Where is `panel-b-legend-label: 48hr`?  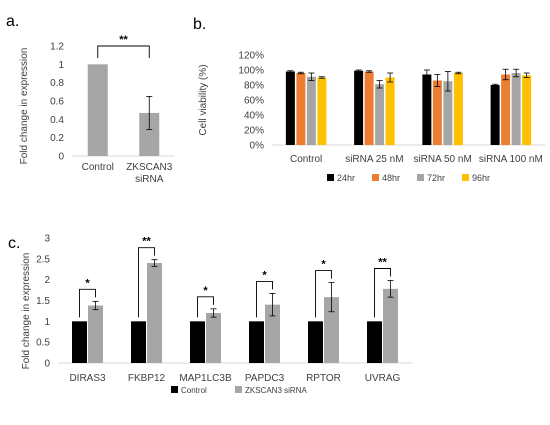 panel-b-legend-label: 48hr is located at coordinates (391, 178).